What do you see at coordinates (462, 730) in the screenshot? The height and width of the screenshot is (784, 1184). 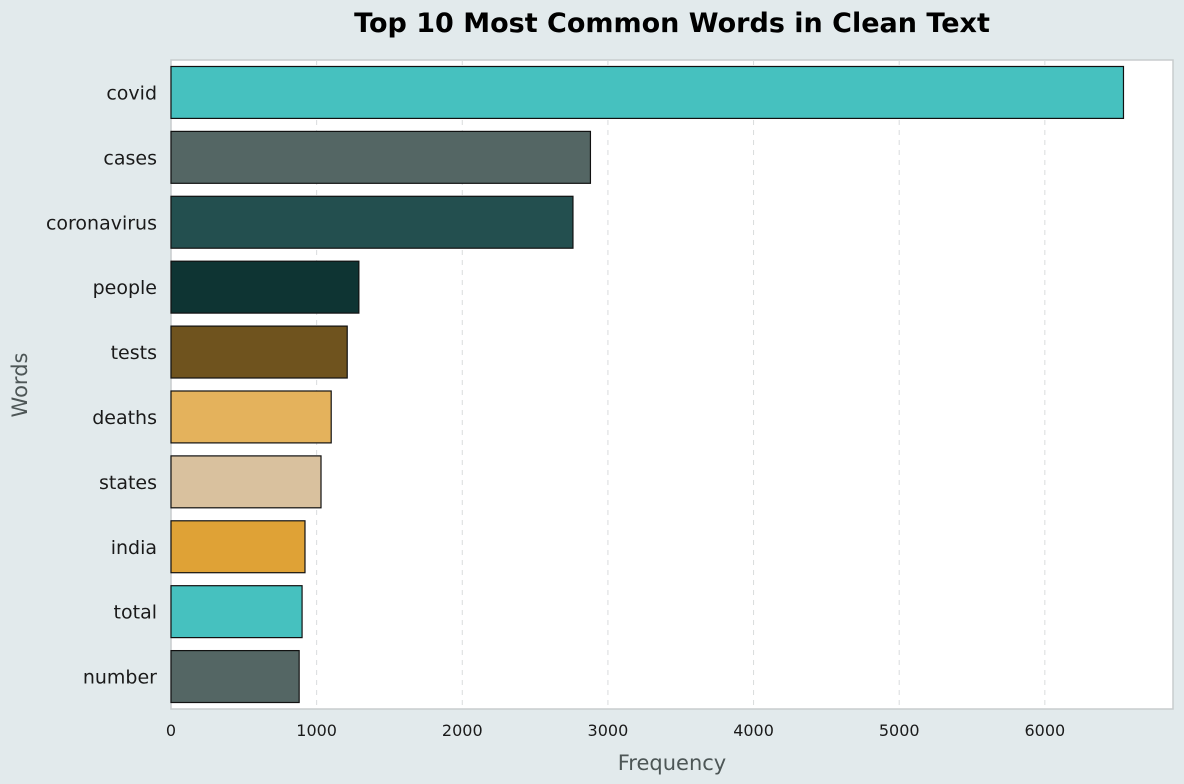 I see `x-tick-label: 2000` at bounding box center [462, 730].